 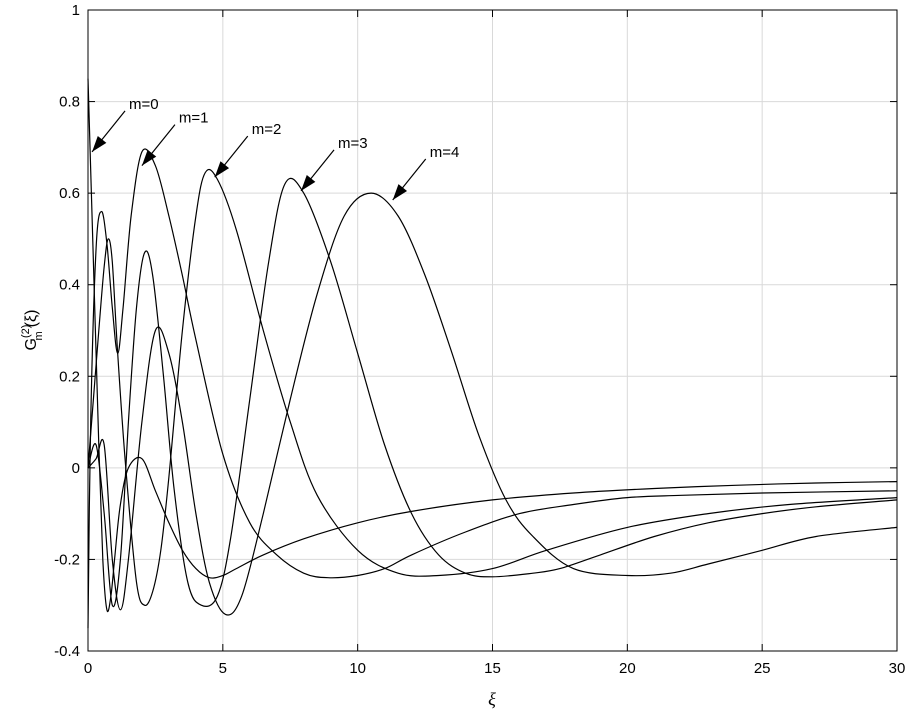 I want to click on y-label-subscript: m, so click(x=39, y=335).